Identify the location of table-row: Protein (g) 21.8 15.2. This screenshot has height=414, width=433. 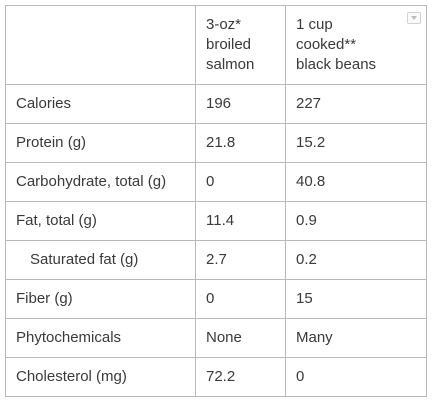
(216, 143).